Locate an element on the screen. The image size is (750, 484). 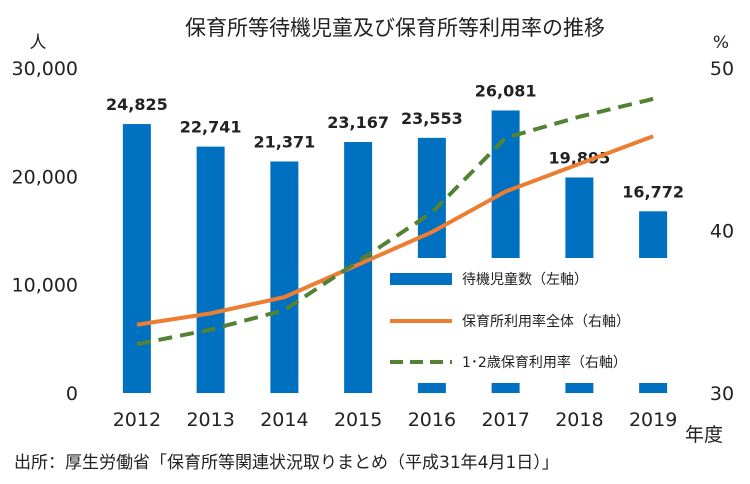
right-tick-label: 40 is located at coordinates (722, 232).